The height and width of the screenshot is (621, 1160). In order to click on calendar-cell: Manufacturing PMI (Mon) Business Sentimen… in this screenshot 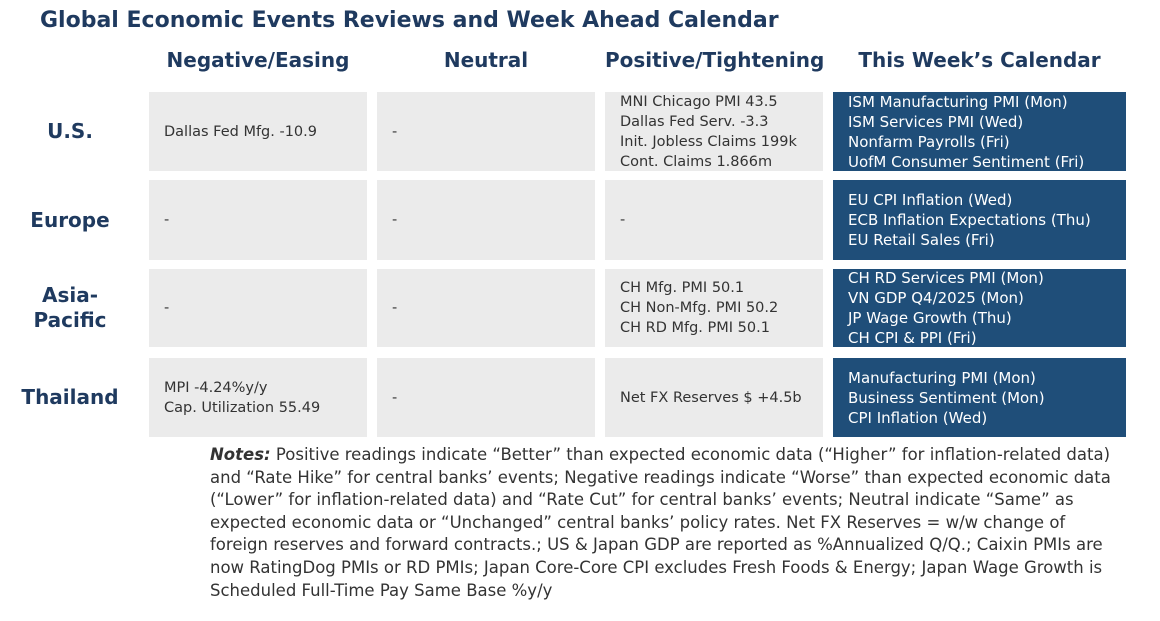, I will do `click(979, 397)`.